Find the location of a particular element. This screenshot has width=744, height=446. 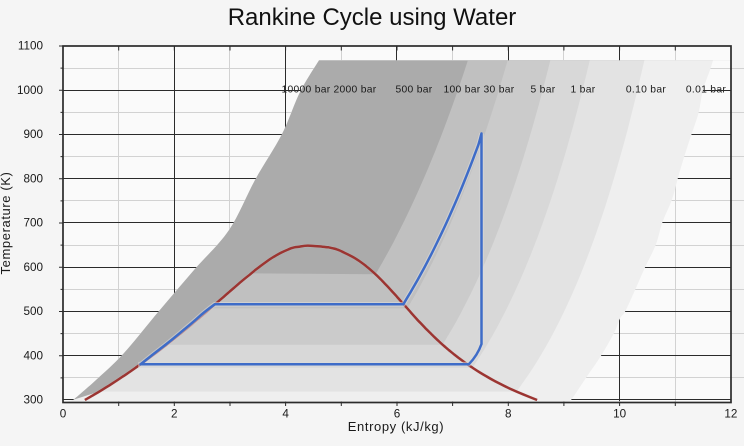

svg-text: Rankine Cycle using Water is located at coordinates (372, 17).